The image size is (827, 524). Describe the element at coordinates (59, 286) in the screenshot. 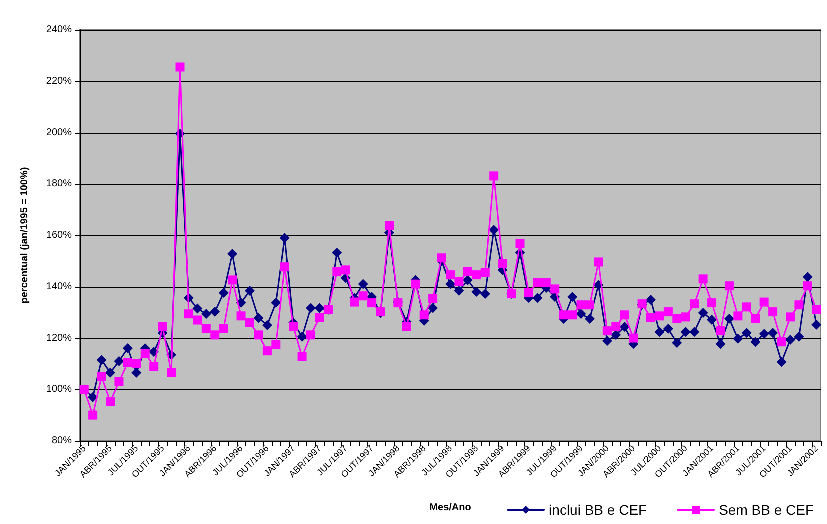

I see `y-tick-label: 140%` at that location.